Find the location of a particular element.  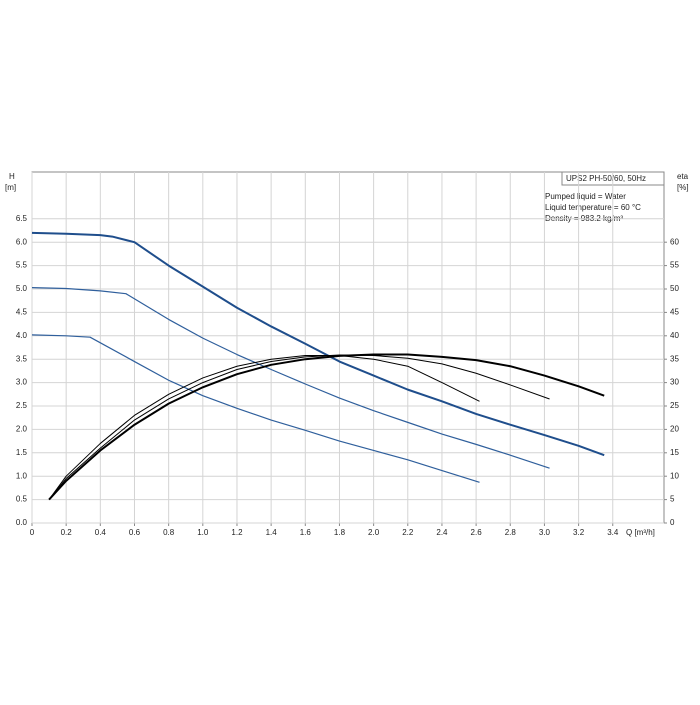

x-tick-label: 1.2 is located at coordinates (237, 532).